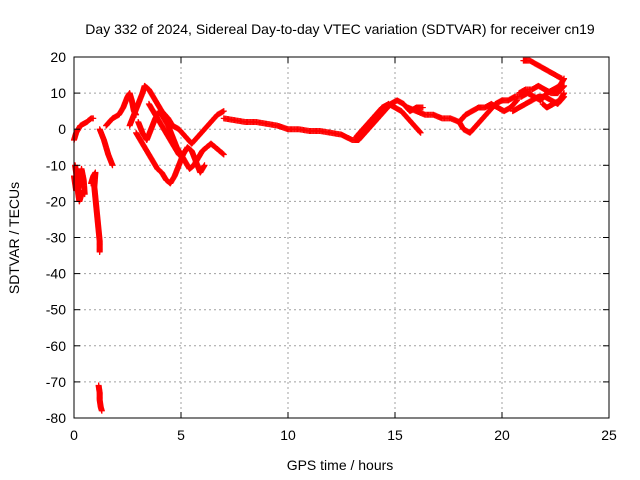  What do you see at coordinates (58, 57) in the screenshot?
I see `y-tick-label: 20` at bounding box center [58, 57].